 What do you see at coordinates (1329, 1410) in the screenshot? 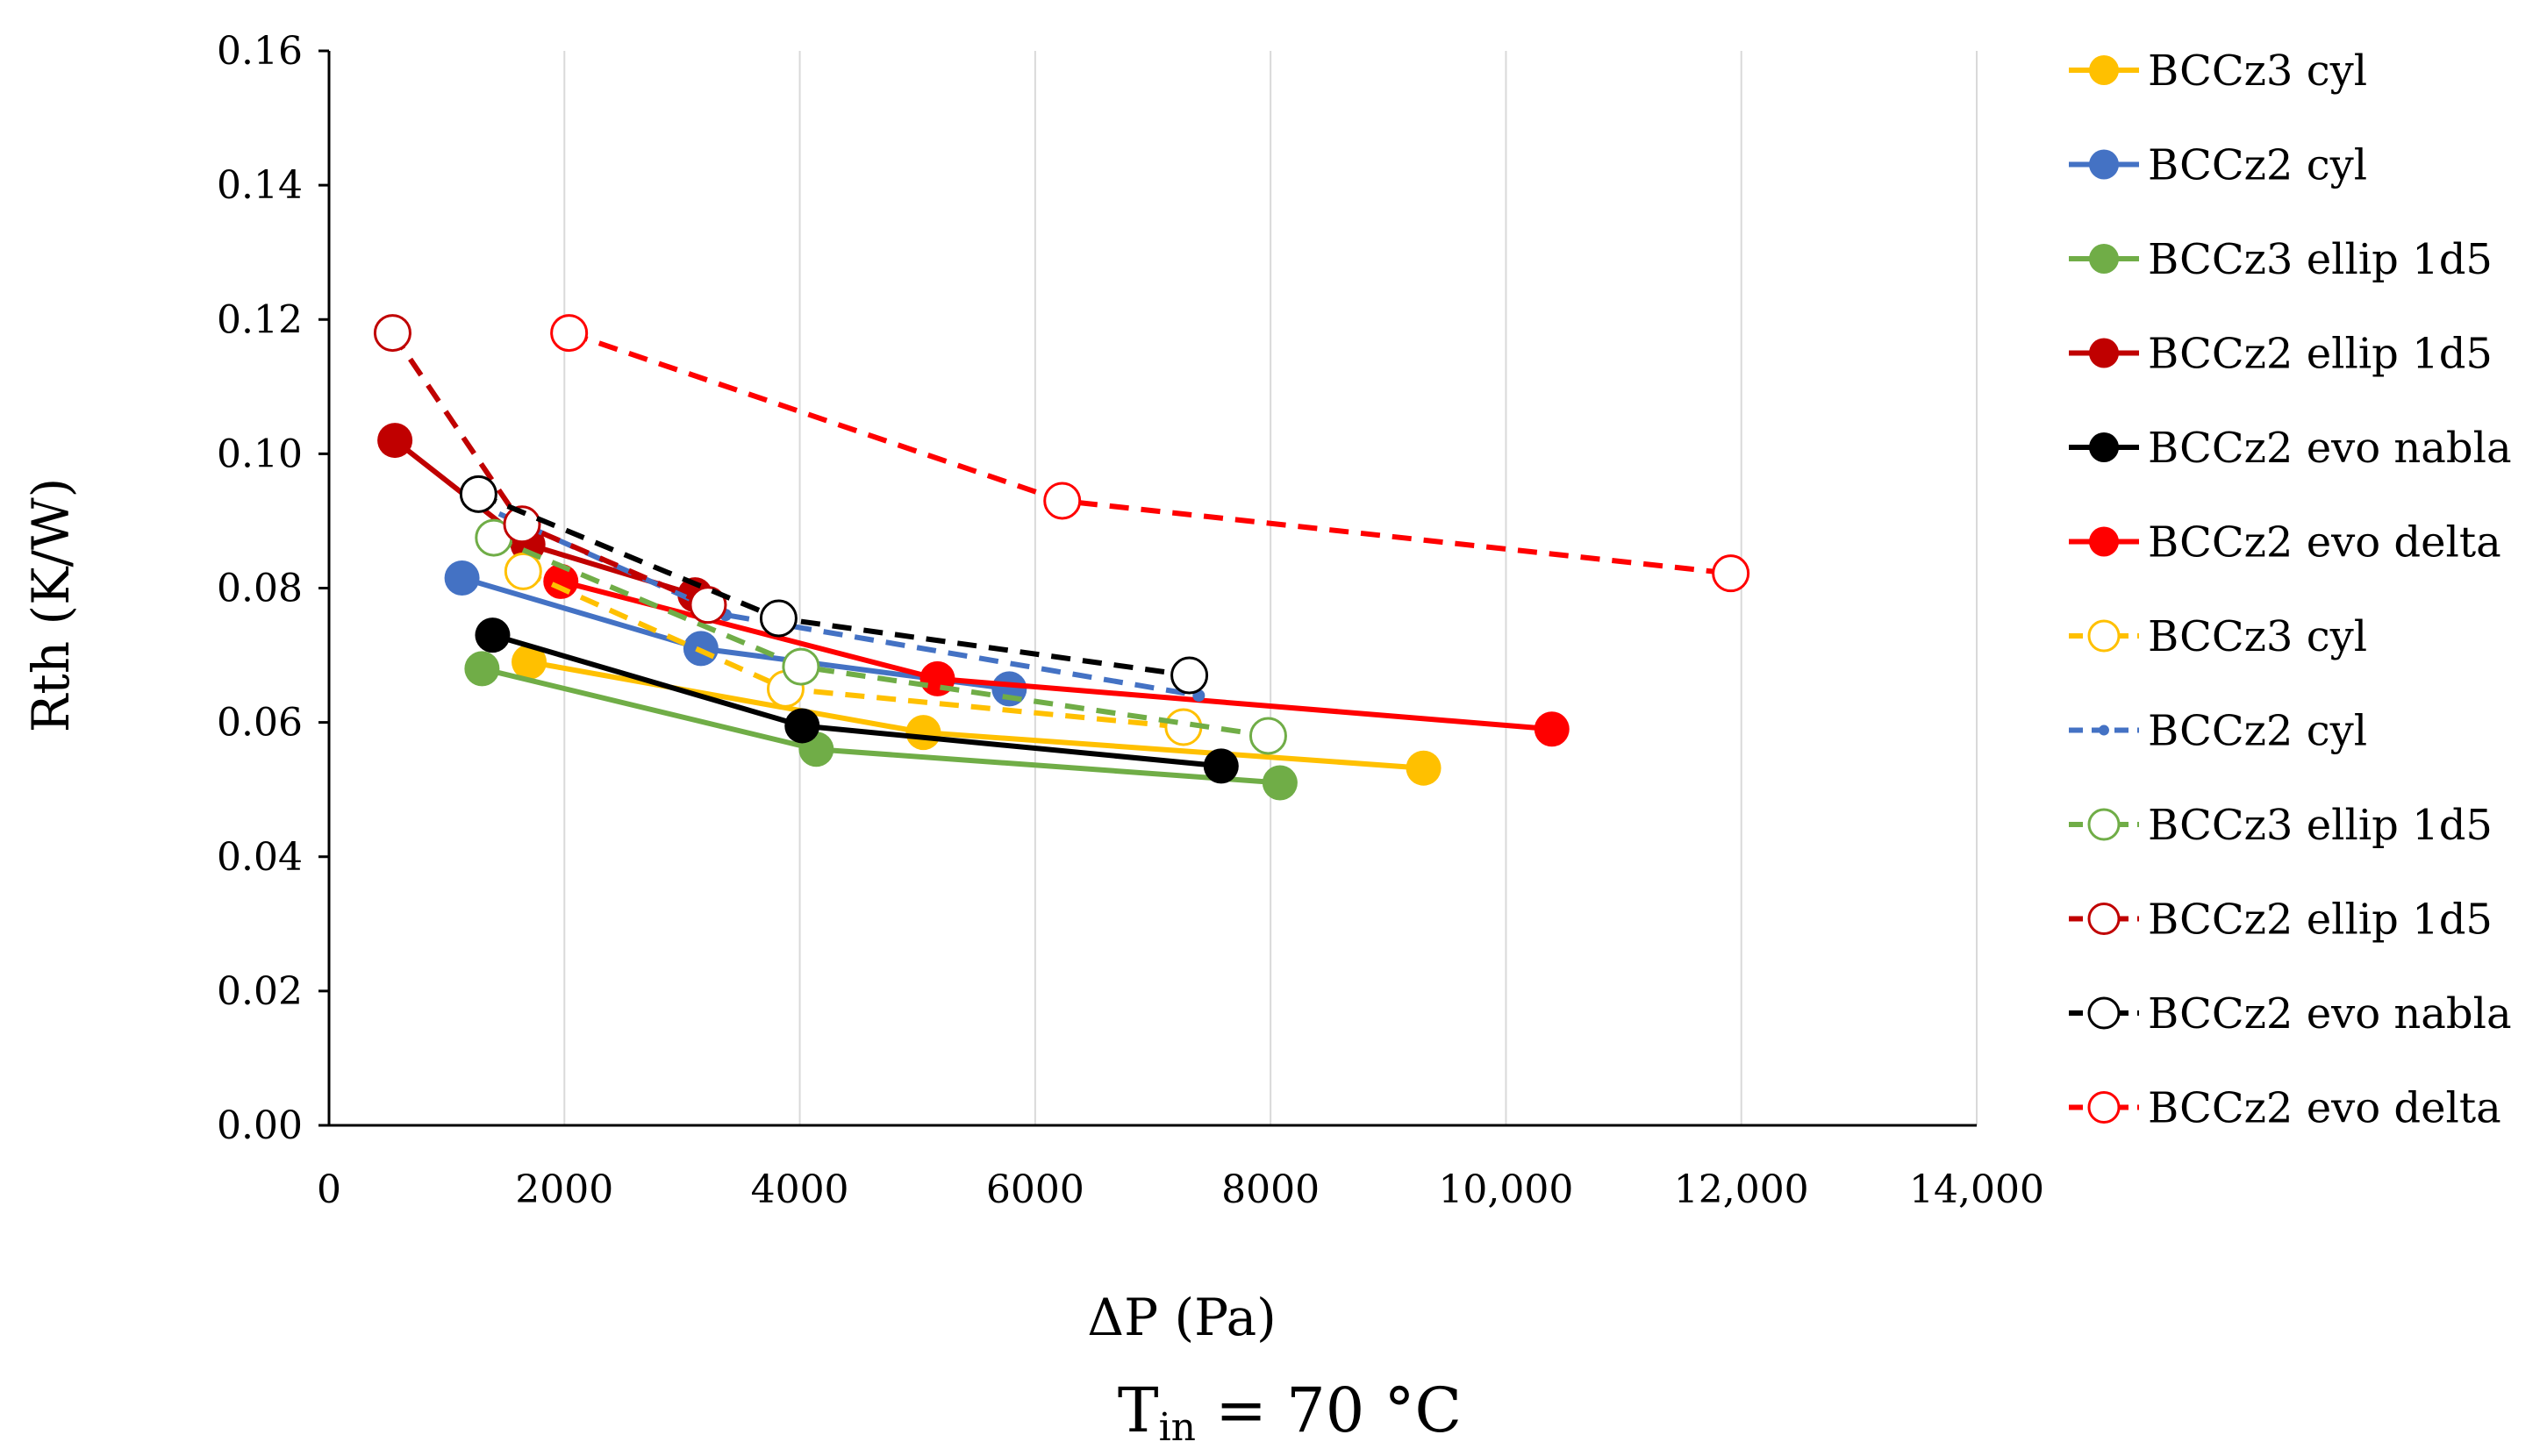
I see `caption-rest: = 70 °C` at bounding box center [1329, 1410].